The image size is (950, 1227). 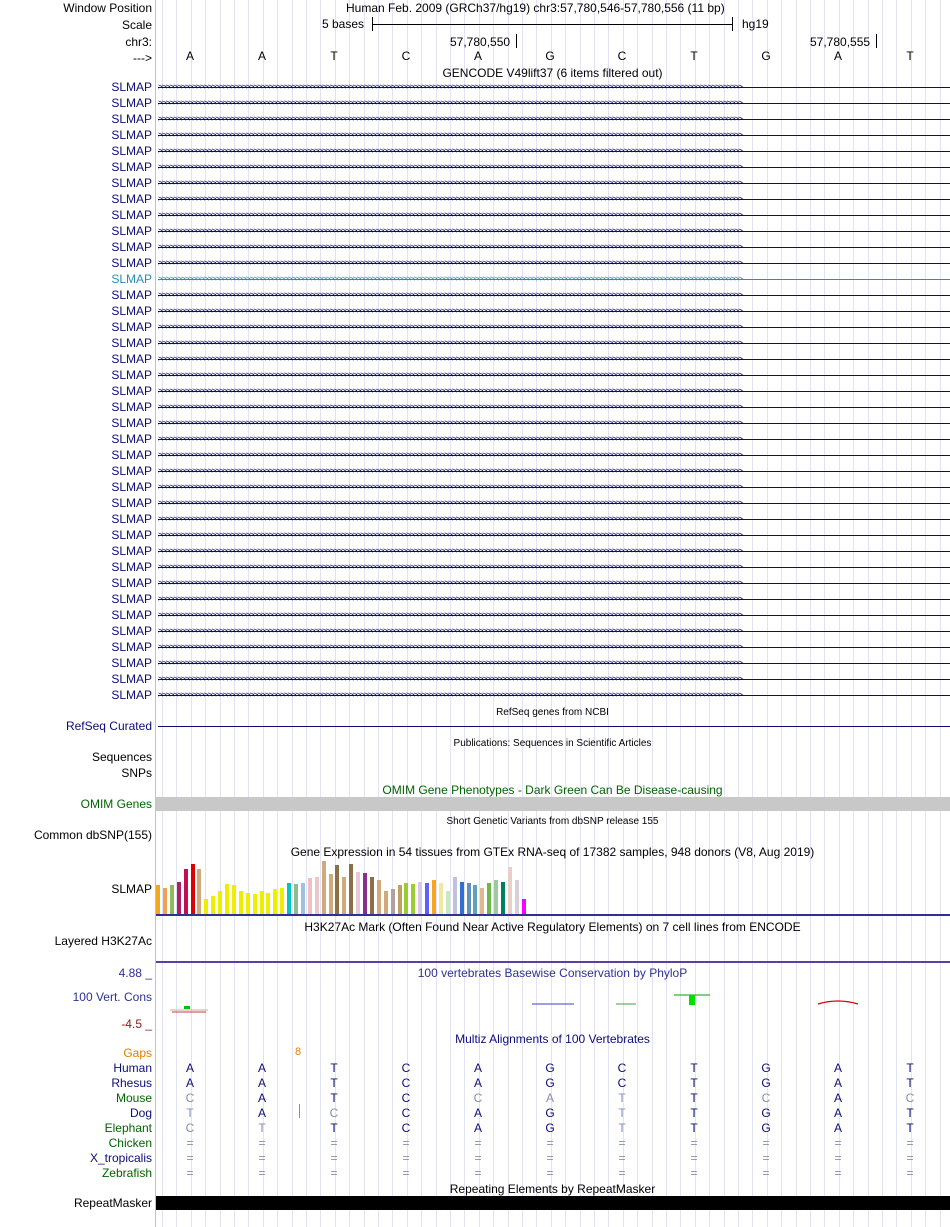 What do you see at coordinates (112, 997) in the screenshot?
I see `phylop-label: 100 Vert. Cons` at bounding box center [112, 997].